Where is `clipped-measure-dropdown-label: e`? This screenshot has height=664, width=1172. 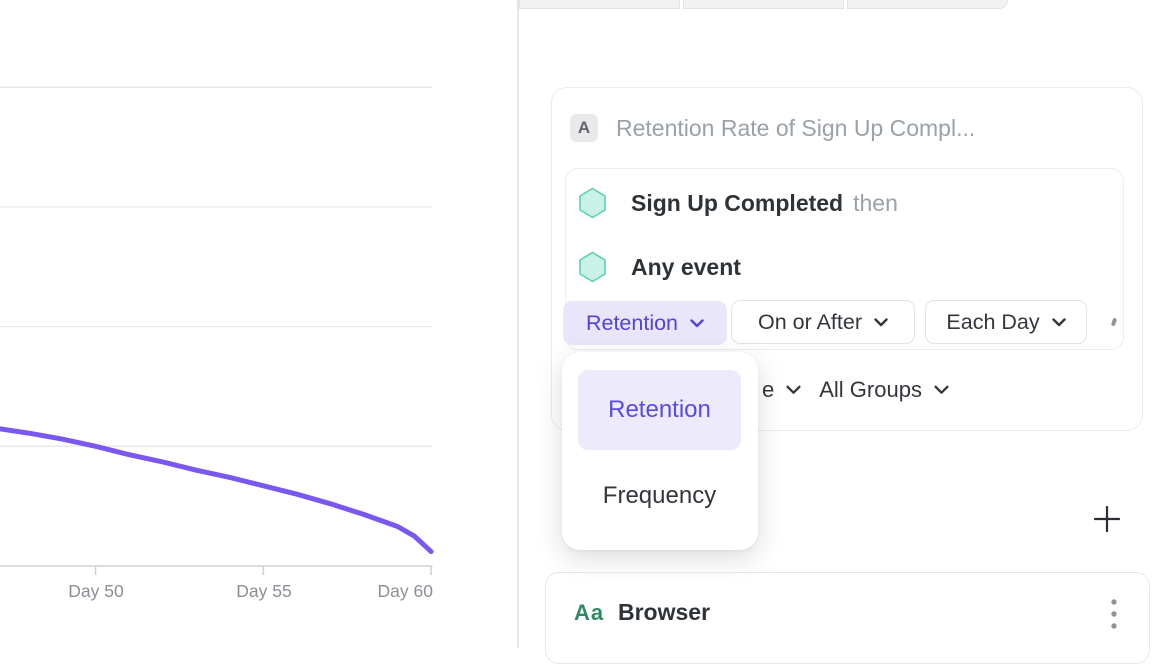 clipped-measure-dropdown-label: e is located at coordinates (768, 389).